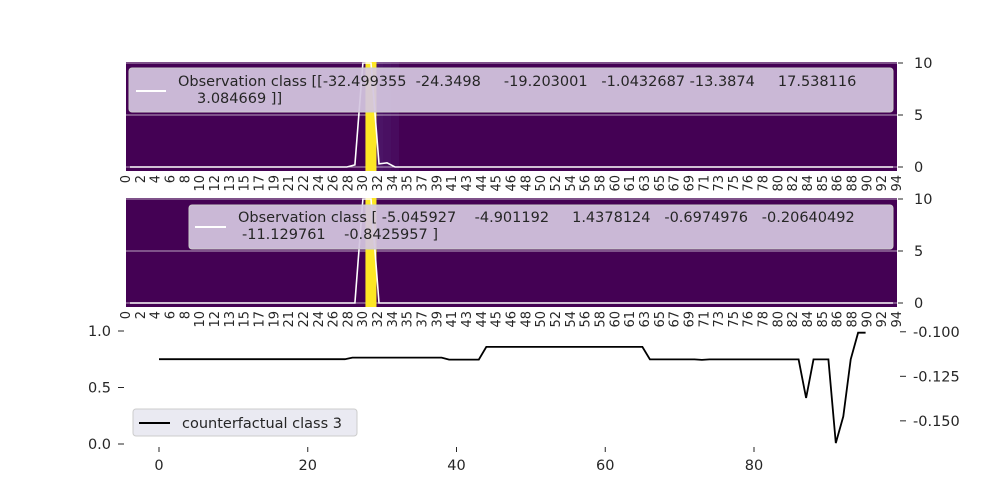 The image size is (1000, 500). I want to click on x-tick-label: 46, so click(512, 319).